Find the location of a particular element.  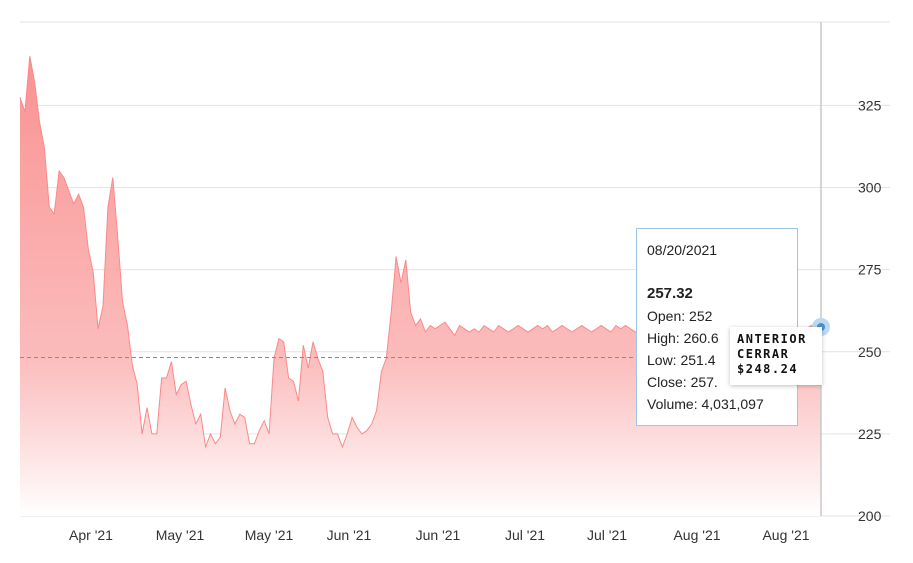

tooltip-low: Low: 251.4 is located at coordinates (681, 360).